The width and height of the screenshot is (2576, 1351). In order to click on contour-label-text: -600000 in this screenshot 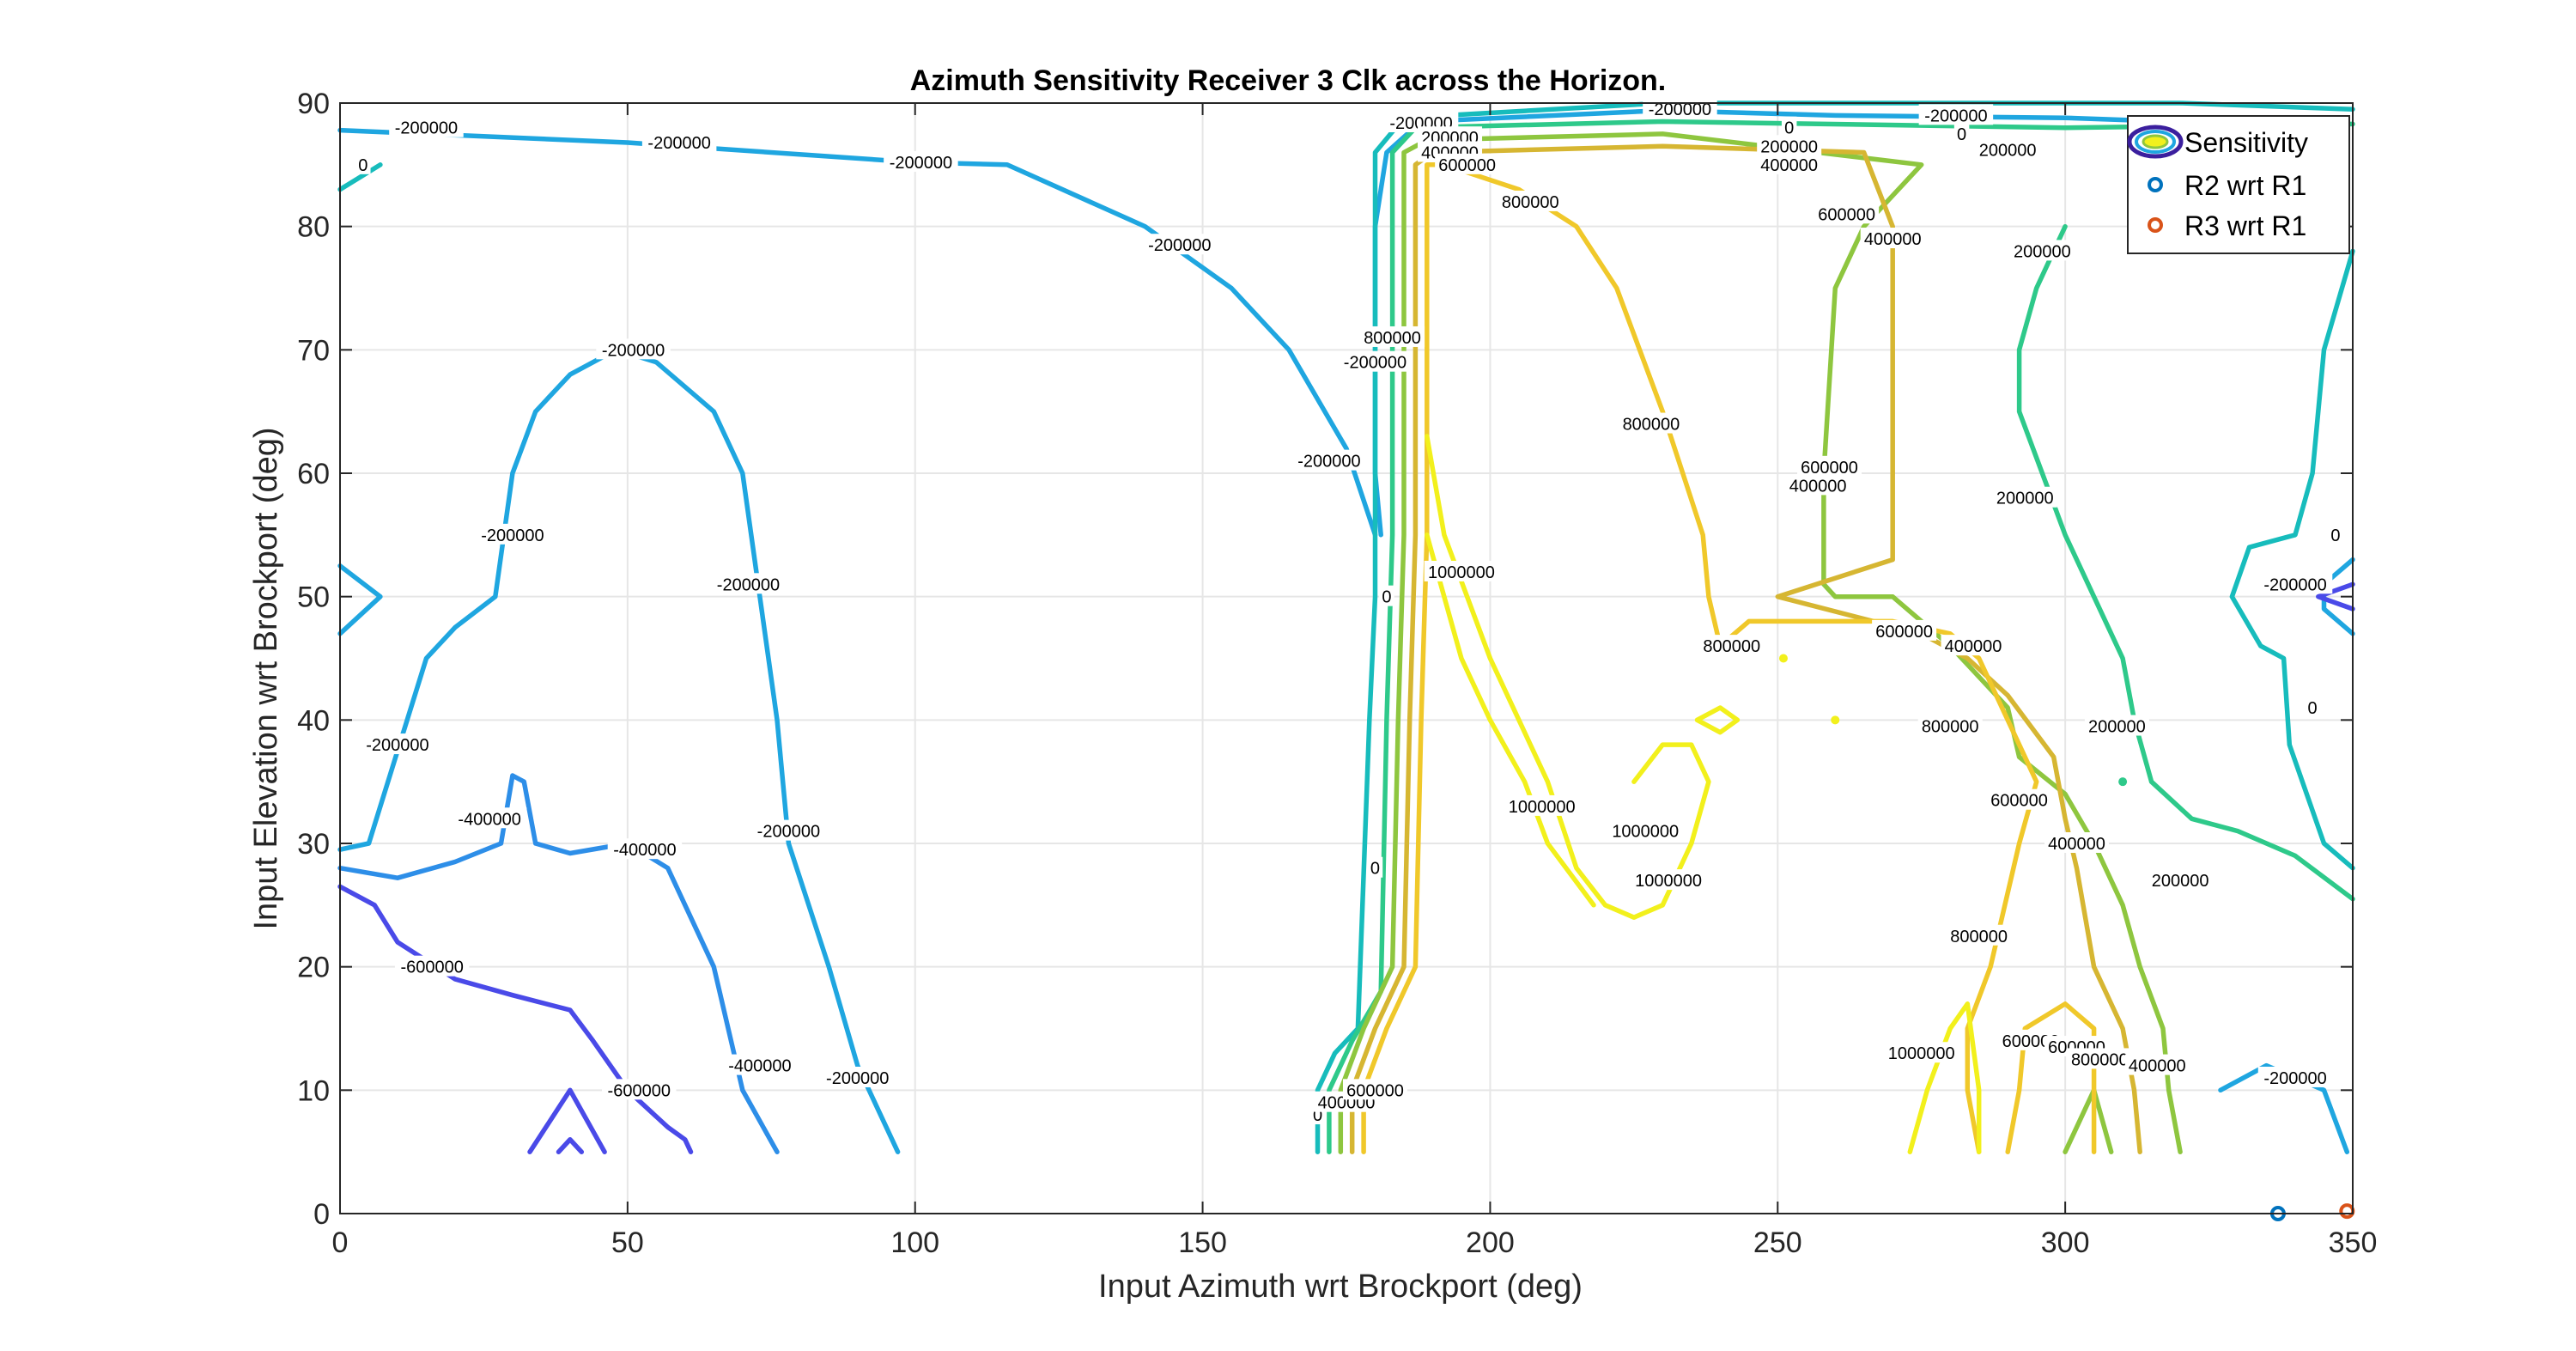, I will do `click(431, 967)`.